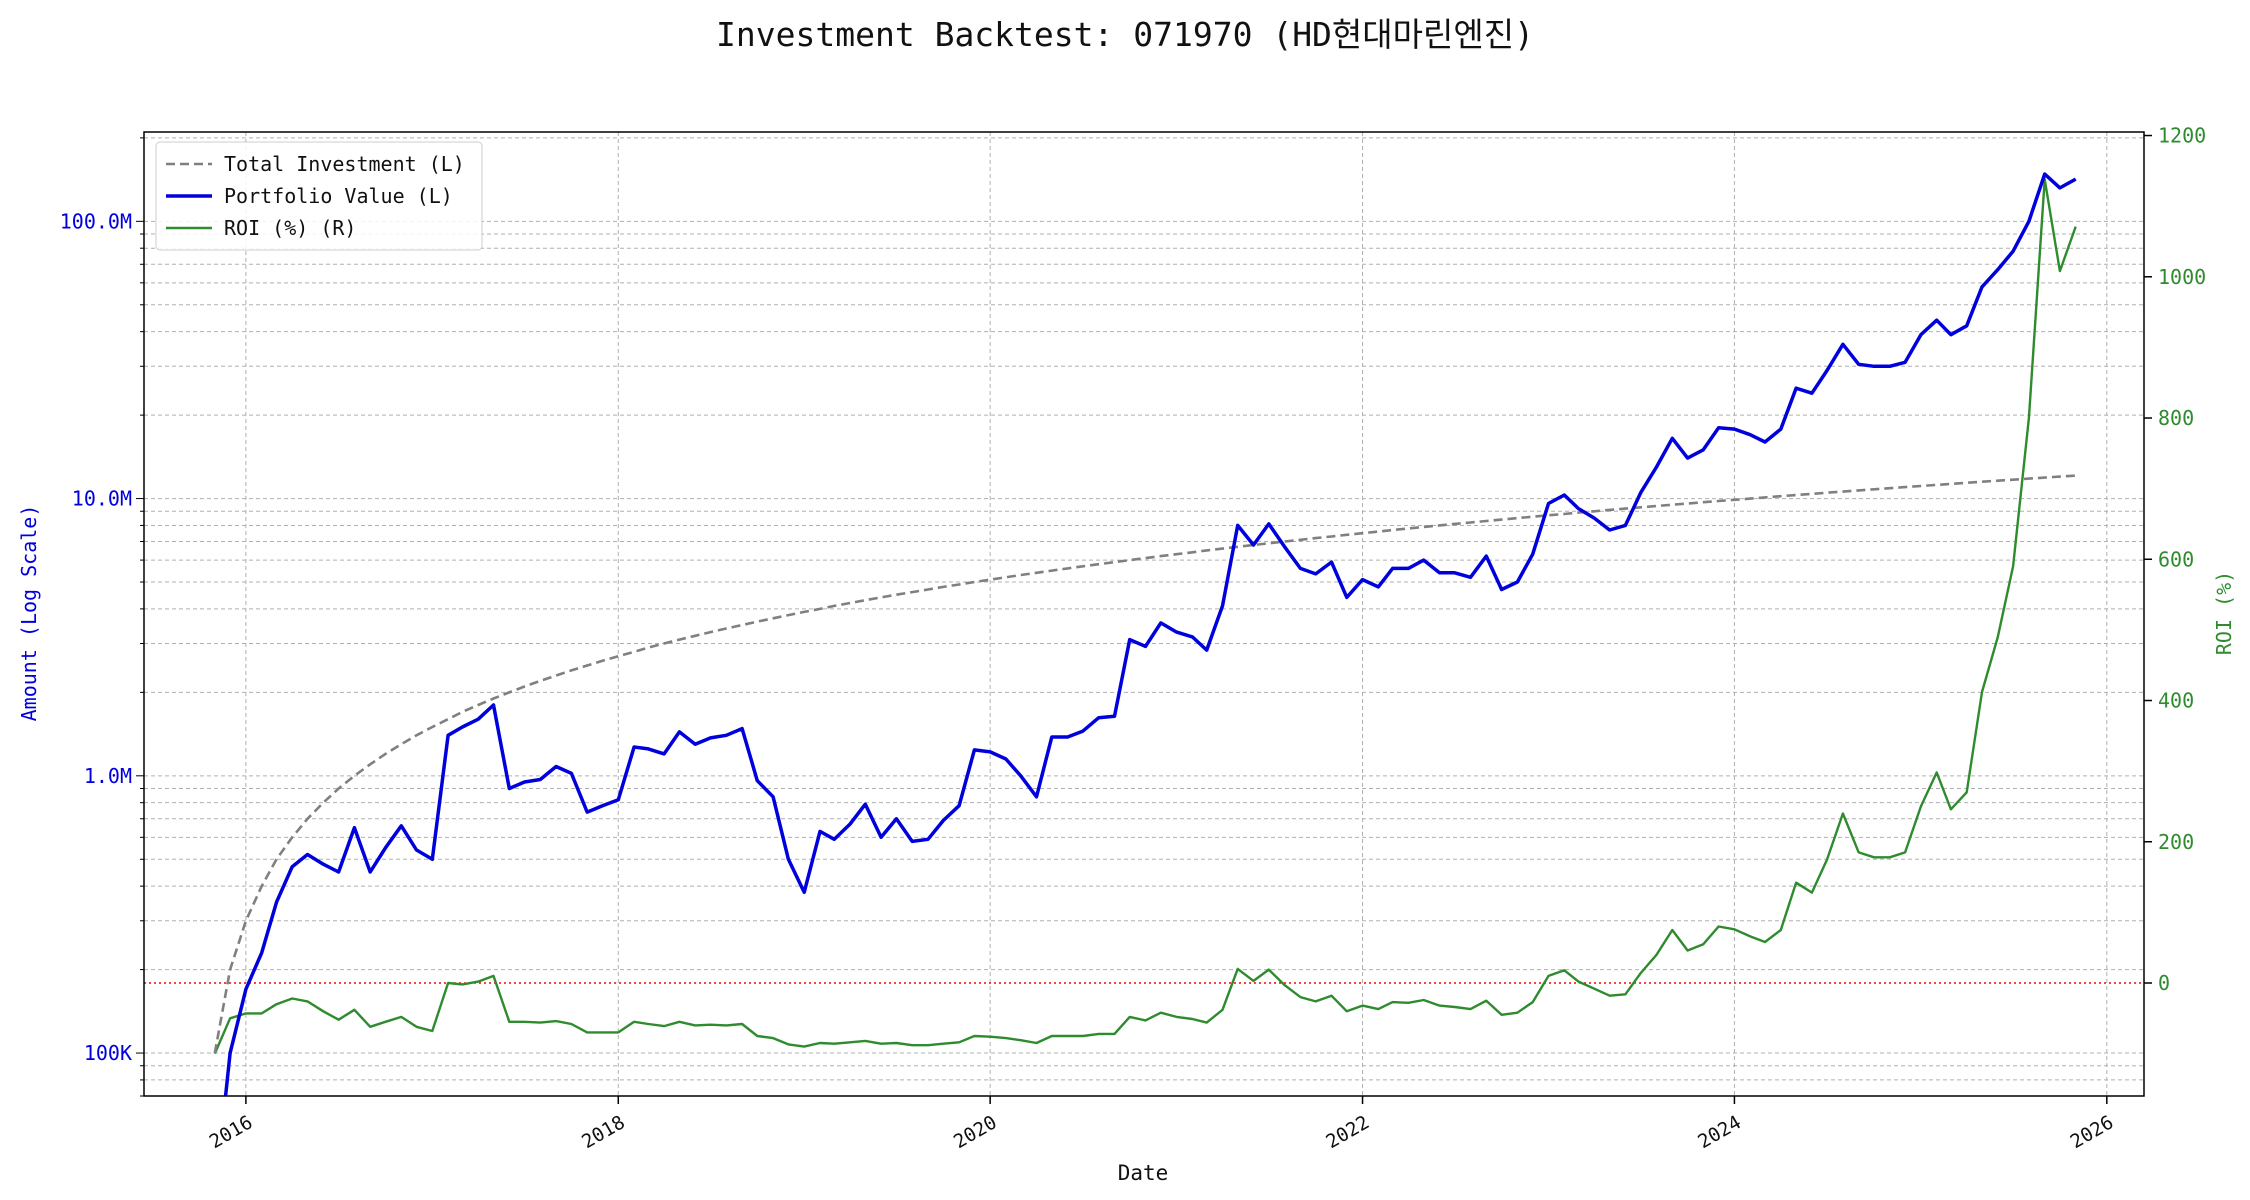  I want to click on legend-label: Total Investment (L), so click(344, 164).